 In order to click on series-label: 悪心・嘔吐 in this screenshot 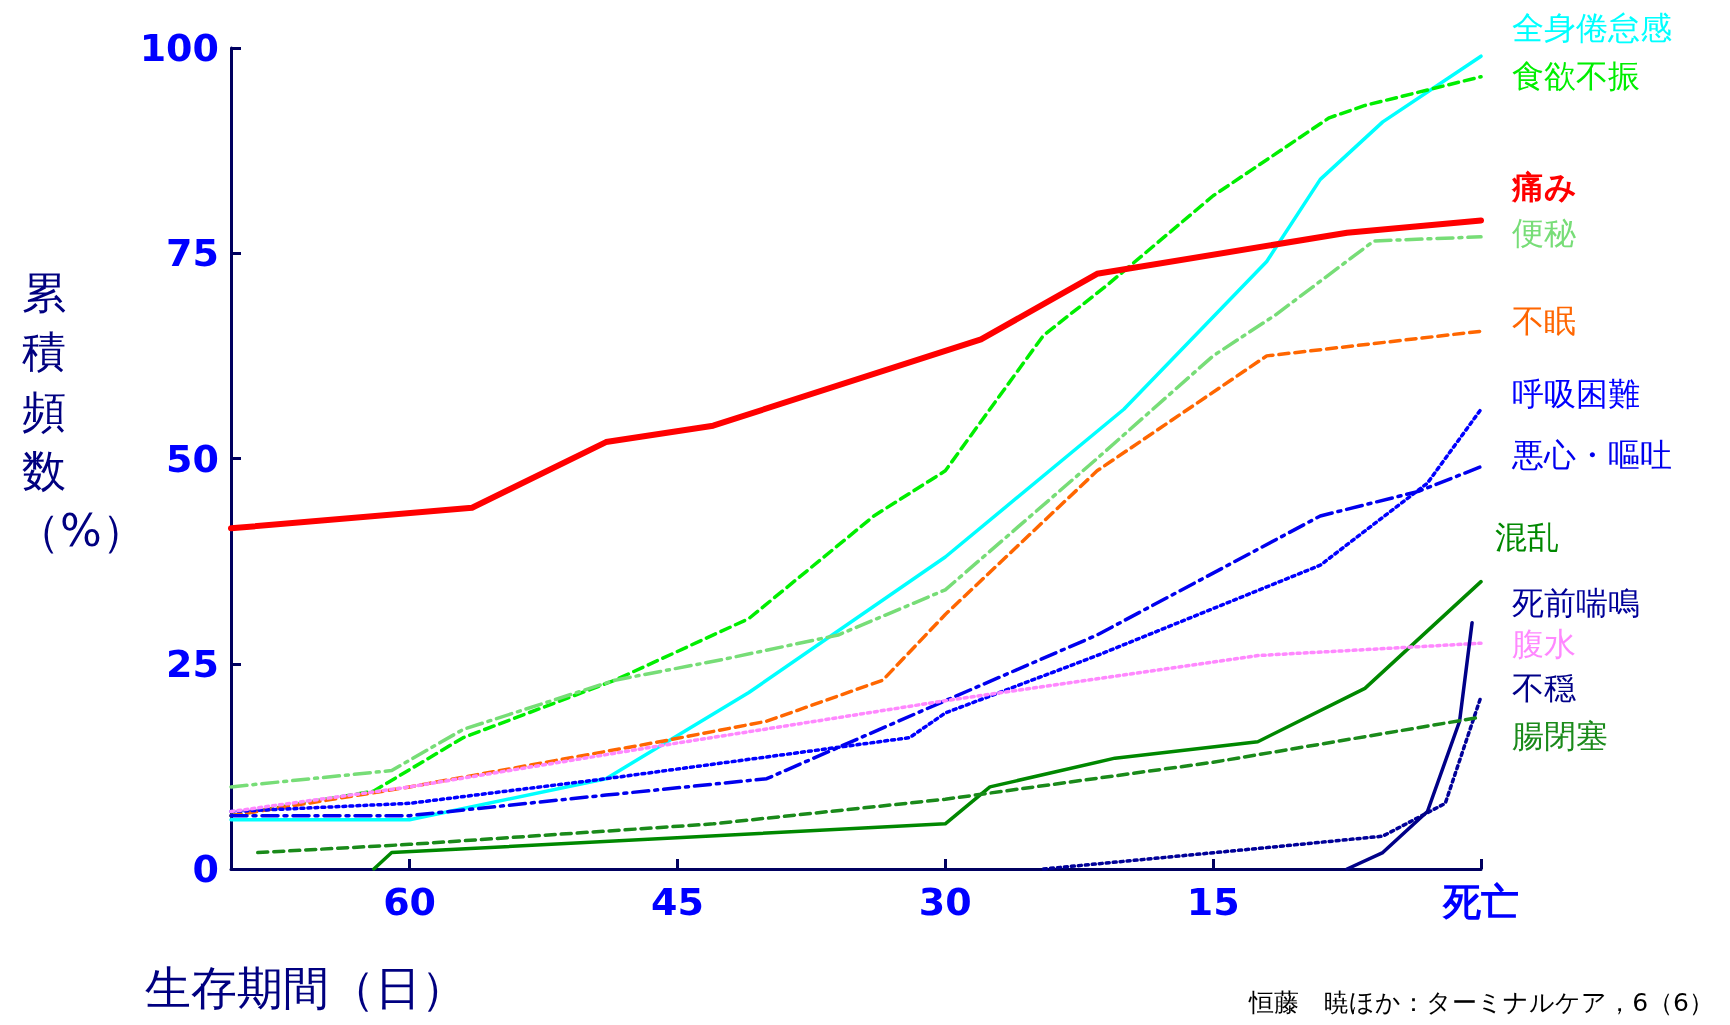, I will do `click(1592, 455)`.